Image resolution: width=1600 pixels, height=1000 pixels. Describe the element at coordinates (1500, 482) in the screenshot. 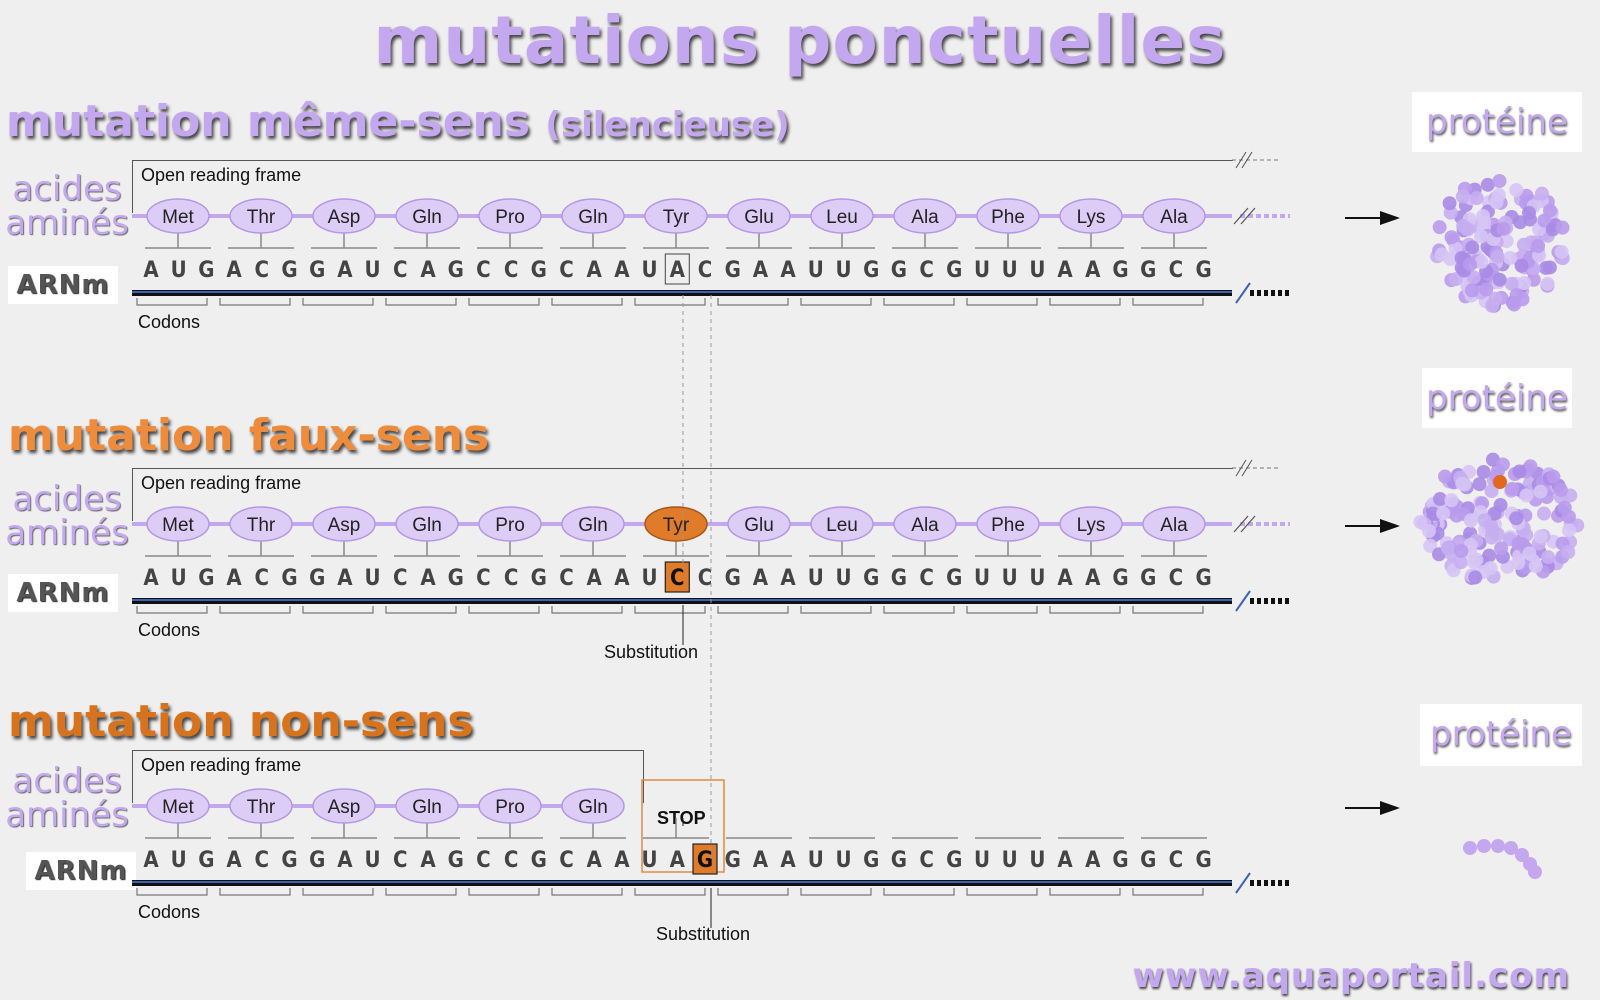

I see `mutated-bead` at that location.